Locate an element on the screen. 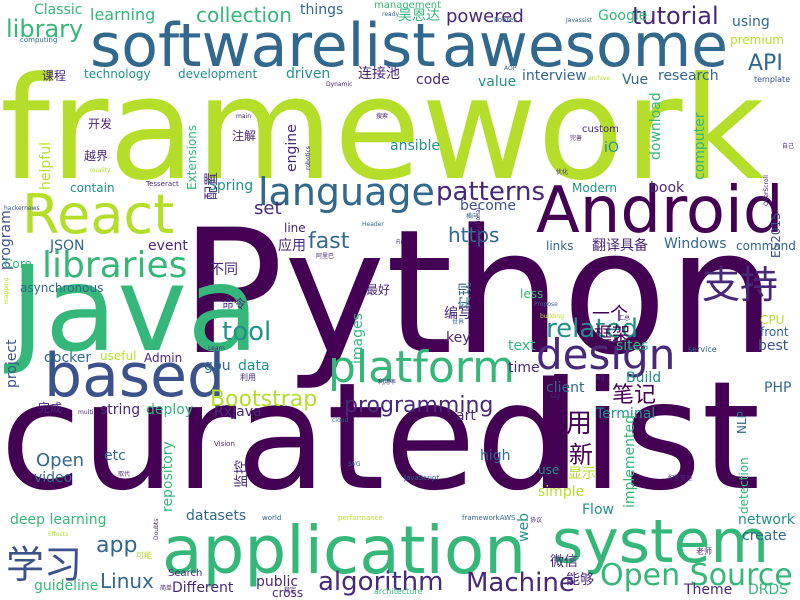 This screenshot has height=600, width=800. word-related: related is located at coordinates (592, 329).